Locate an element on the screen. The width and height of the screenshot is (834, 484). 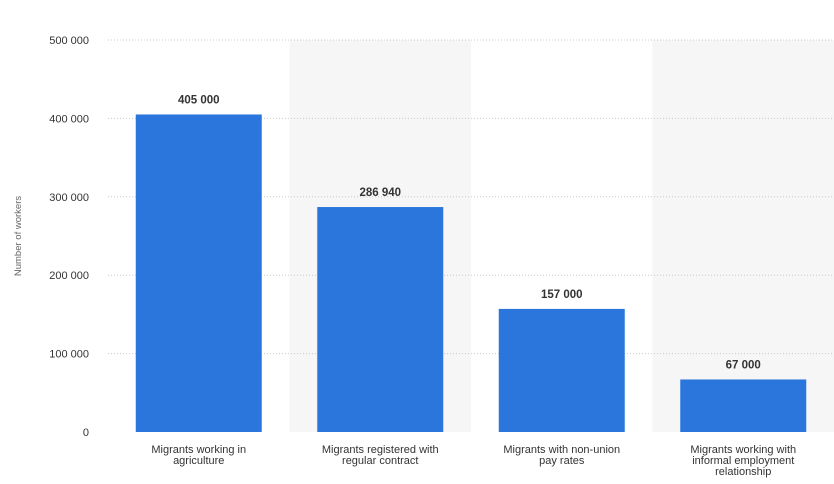
value-label-1: 286 940 is located at coordinates (380, 193).